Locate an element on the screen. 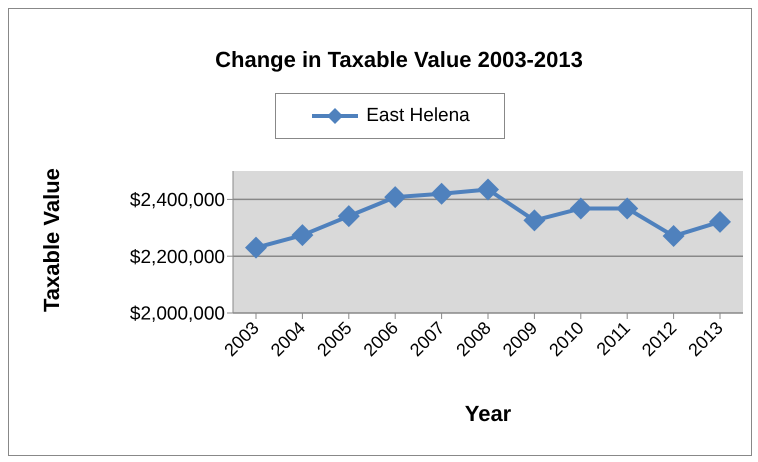 The image size is (758, 462). chart-title: Change in Taxable Value 2003-2013 is located at coordinates (399, 60).